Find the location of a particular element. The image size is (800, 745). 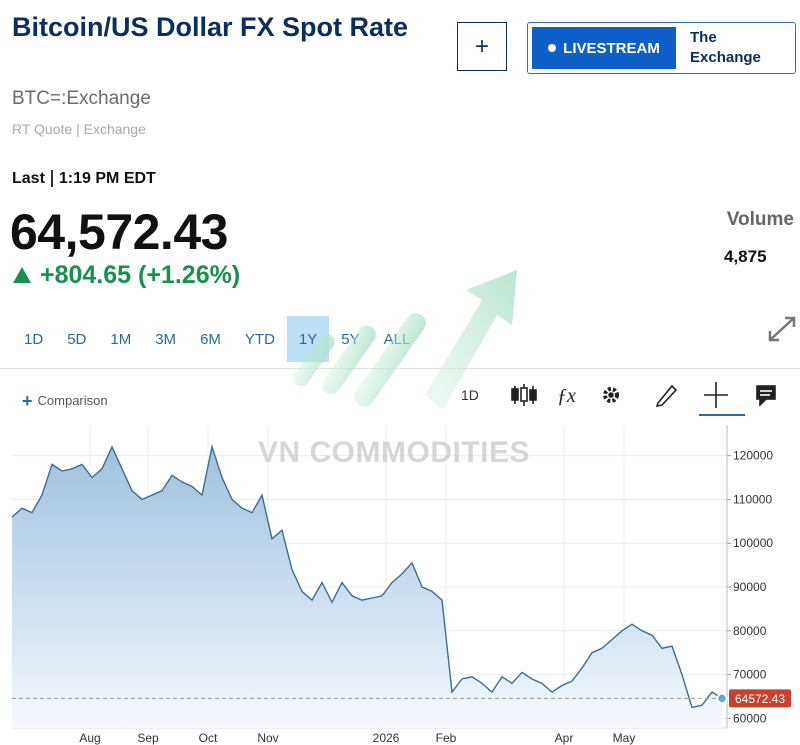

draw-icon is located at coordinates (666, 396).